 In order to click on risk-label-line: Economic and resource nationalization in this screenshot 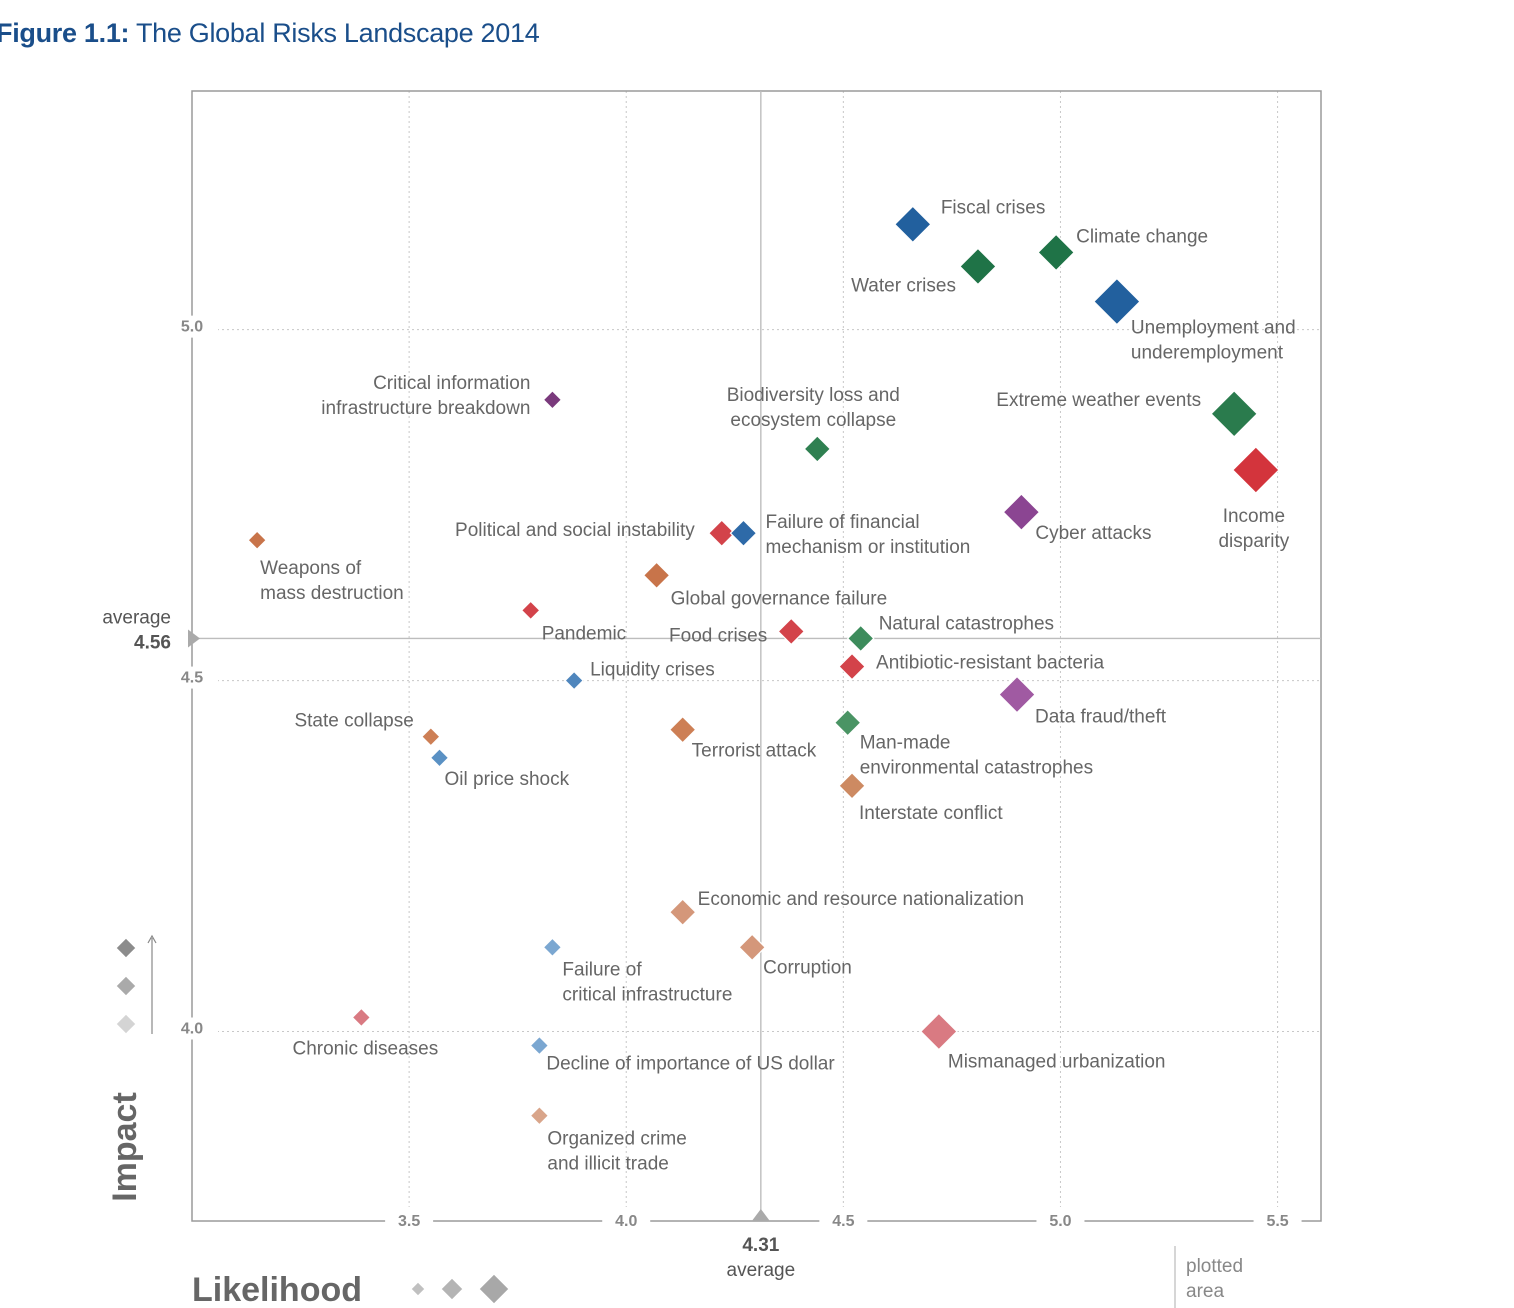, I will do `click(861, 899)`.